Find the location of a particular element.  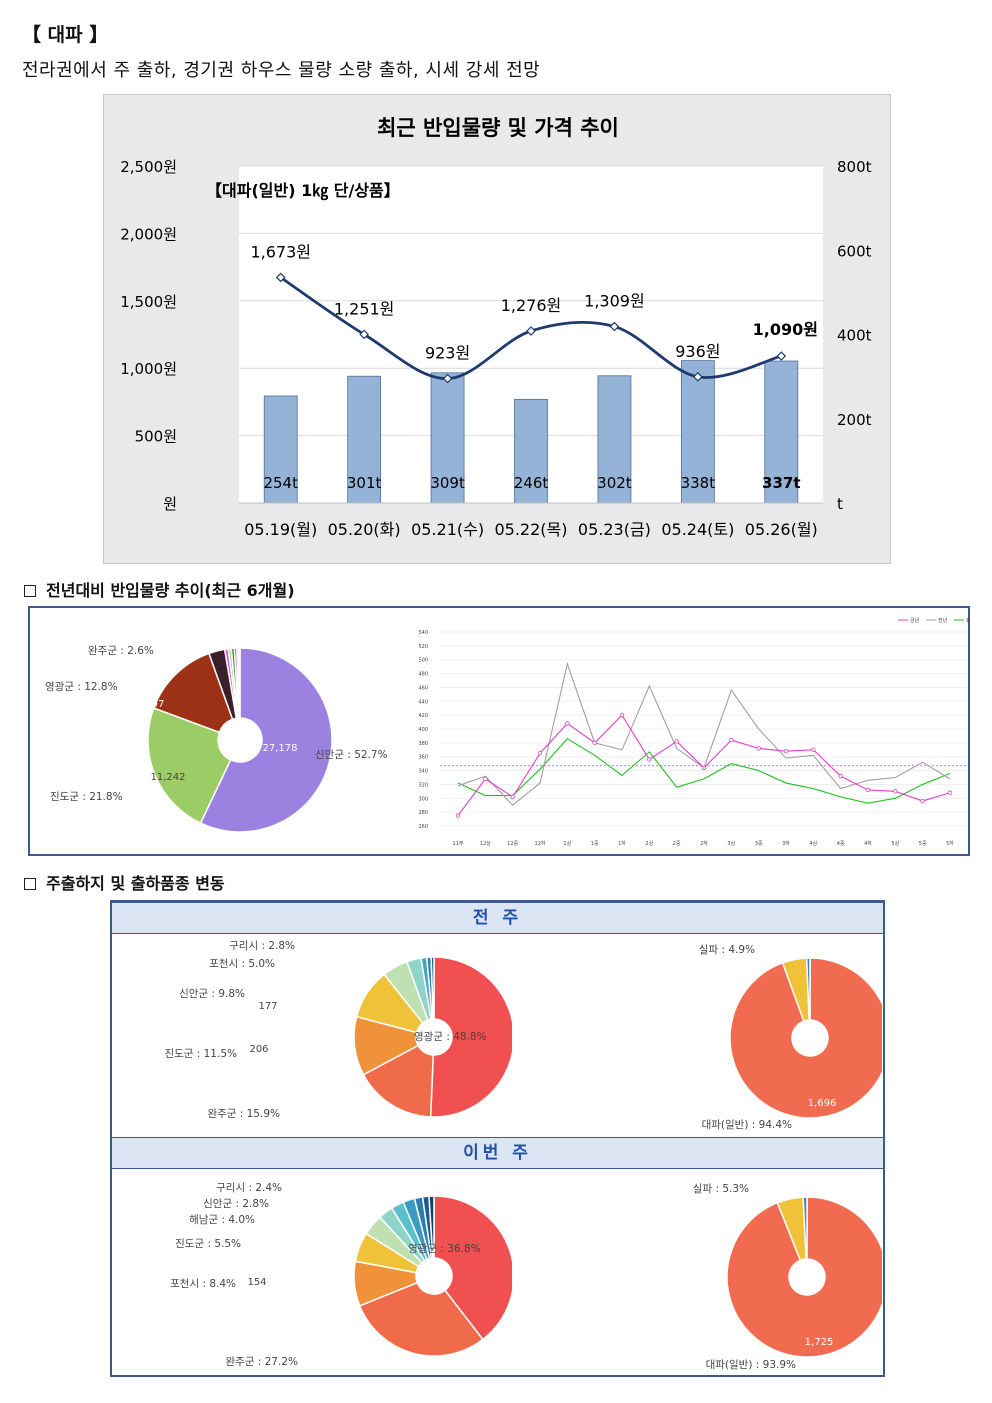

slice-value-label: 1,725 is located at coordinates (819, 1342).